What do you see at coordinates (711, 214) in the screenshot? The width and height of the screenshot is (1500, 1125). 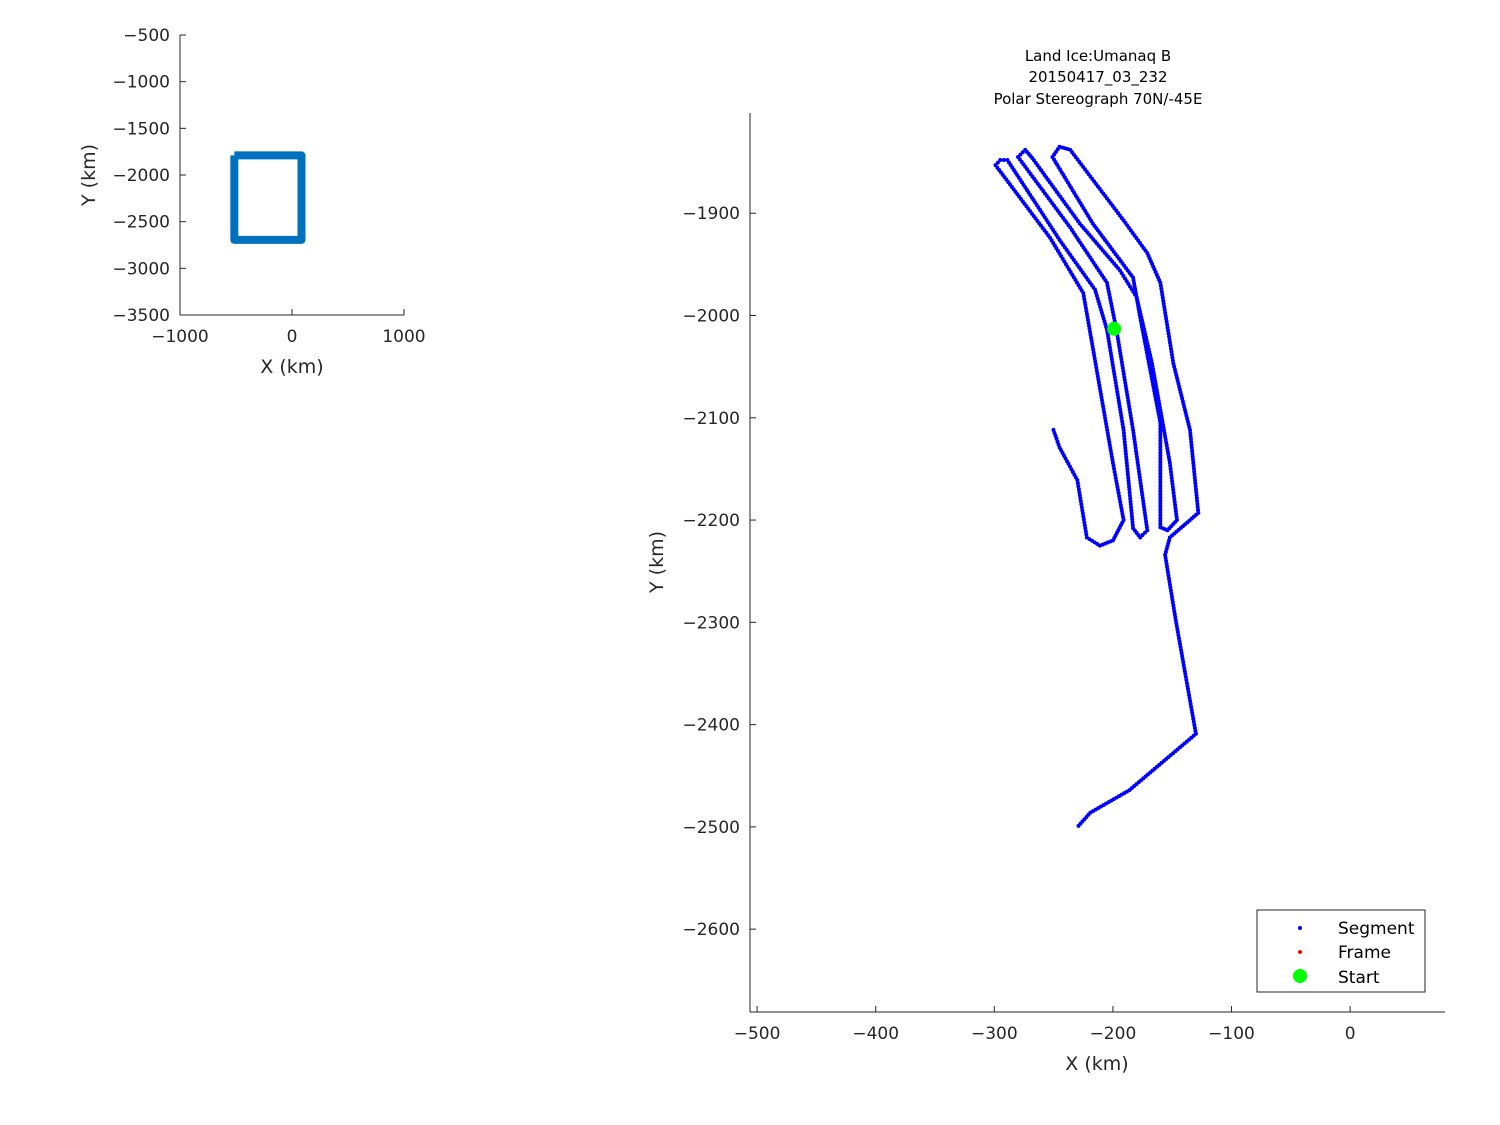 I see `y-tick-label: −1900` at bounding box center [711, 214].